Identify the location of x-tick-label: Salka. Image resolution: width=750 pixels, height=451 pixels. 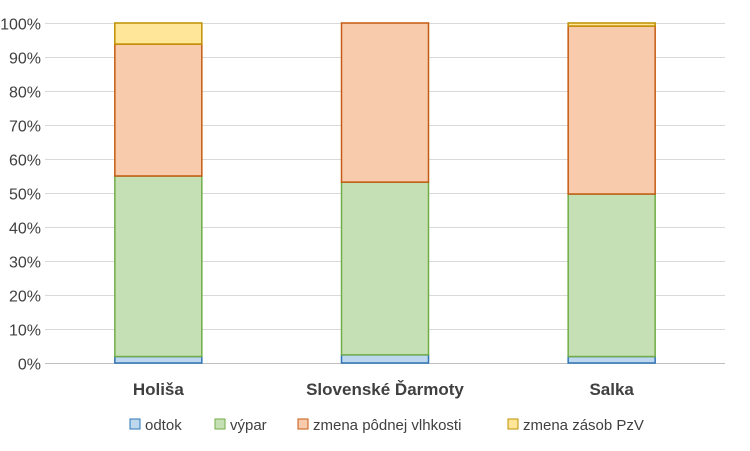
(611, 389).